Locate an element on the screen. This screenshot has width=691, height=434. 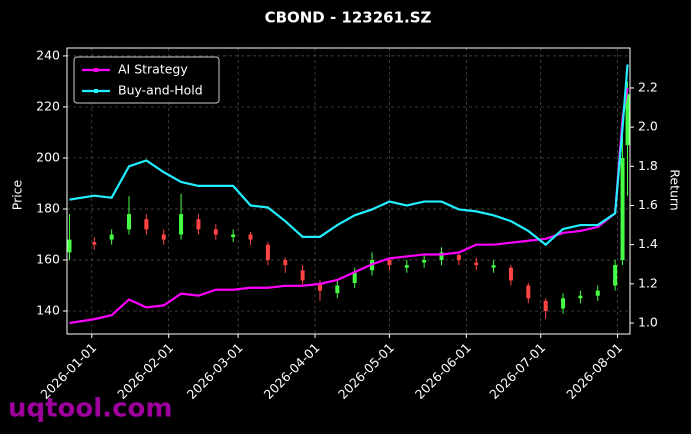
y-tick-label: 220 is located at coordinates (48, 105).